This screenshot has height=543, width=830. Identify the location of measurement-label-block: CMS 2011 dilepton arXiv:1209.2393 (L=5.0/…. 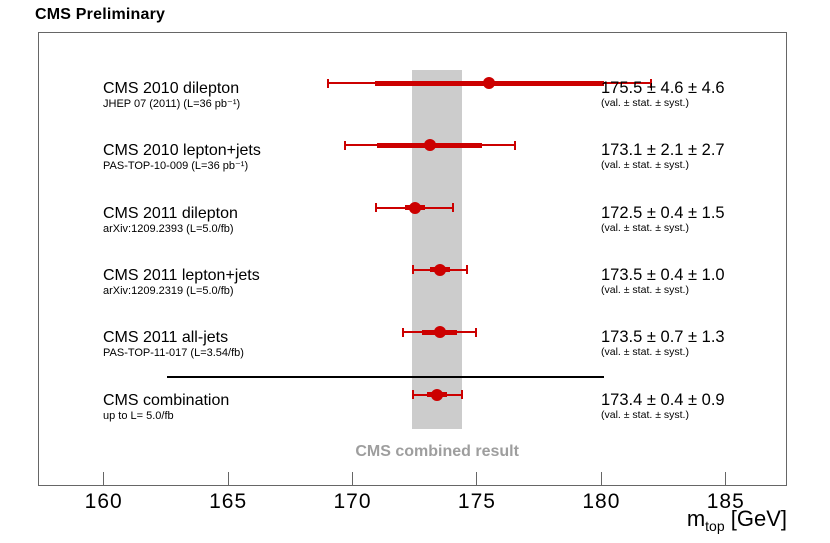
(170, 220).